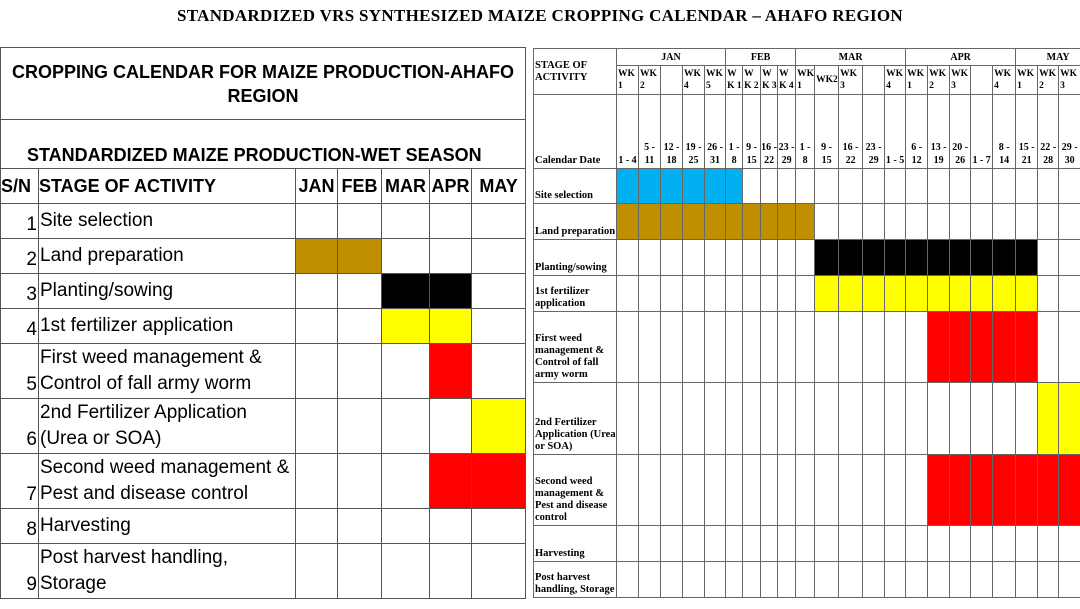  I want to click on row-number: 5, so click(19, 371).